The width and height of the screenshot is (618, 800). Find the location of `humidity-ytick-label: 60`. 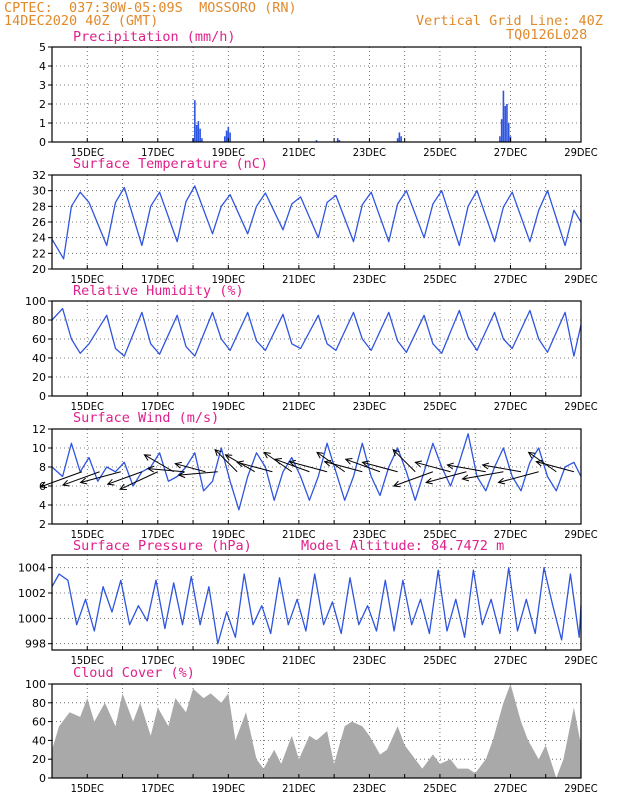

humidity-ytick-label: 60 is located at coordinates (39, 339).